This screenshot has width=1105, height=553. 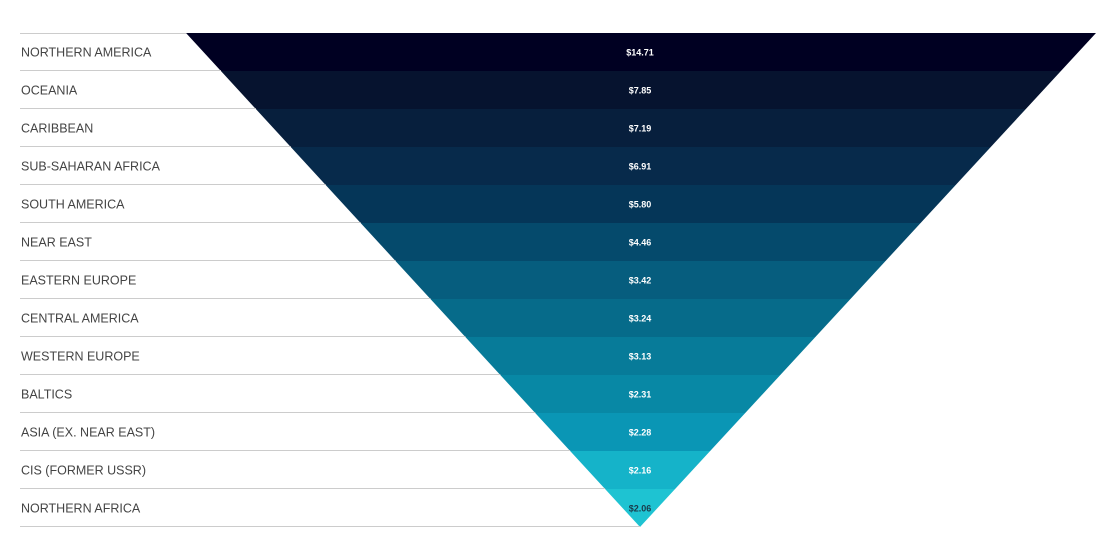 I want to click on value-label: $2.16, so click(x=640, y=471).